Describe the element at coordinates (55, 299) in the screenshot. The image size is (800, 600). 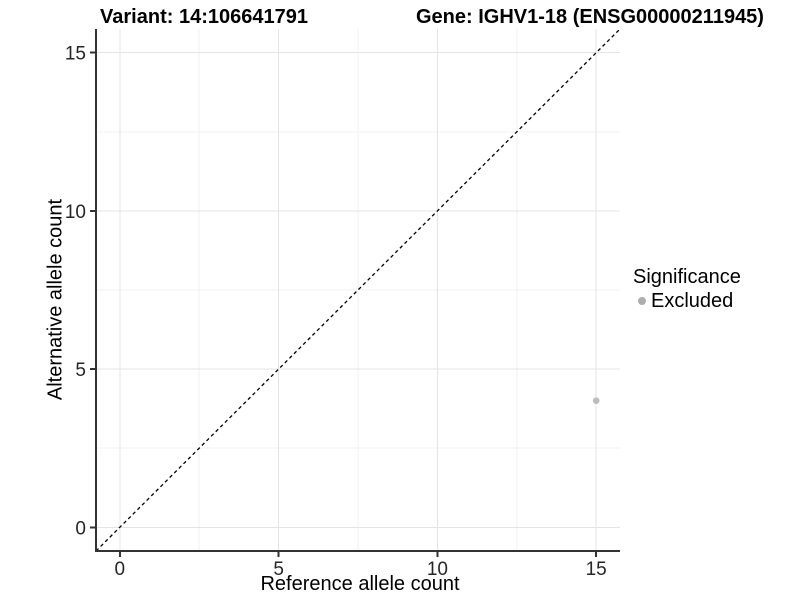
I see `y-axis-title: Alternative allele count` at that location.